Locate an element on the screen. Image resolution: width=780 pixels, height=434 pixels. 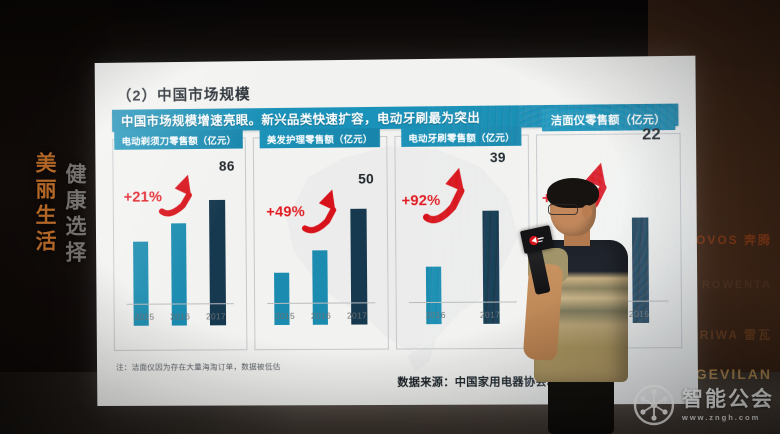
wall-brand-4: GEVILAN is located at coordinates (733, 374).